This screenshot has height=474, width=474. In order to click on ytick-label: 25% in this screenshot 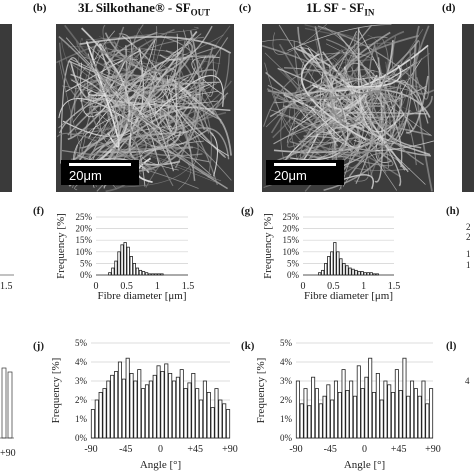, I will do `click(84, 217)`.